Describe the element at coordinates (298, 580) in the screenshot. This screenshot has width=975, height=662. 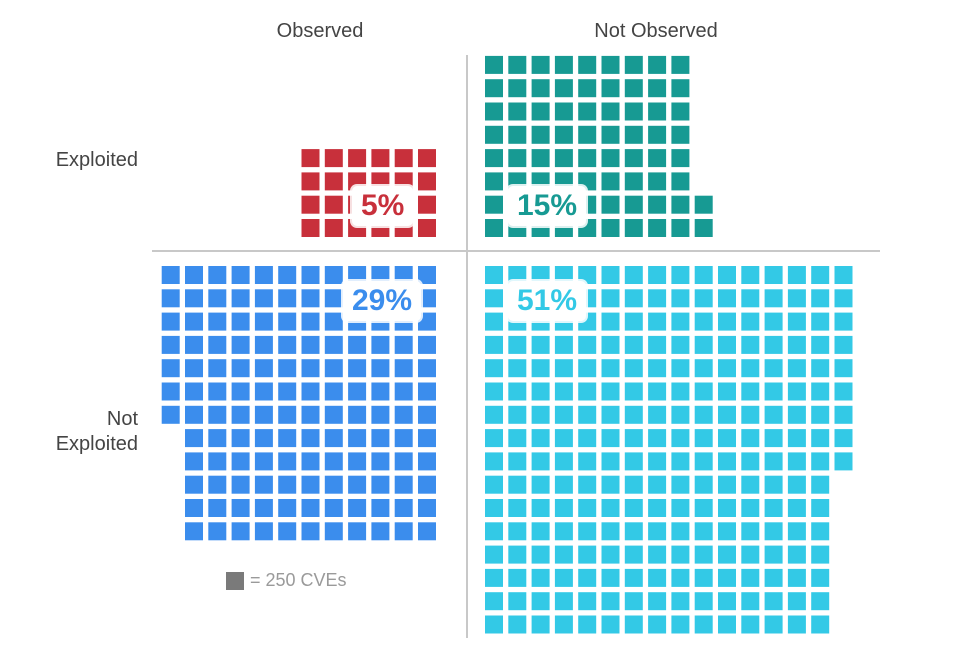
I see `legend-text: = 250 CVEs` at that location.